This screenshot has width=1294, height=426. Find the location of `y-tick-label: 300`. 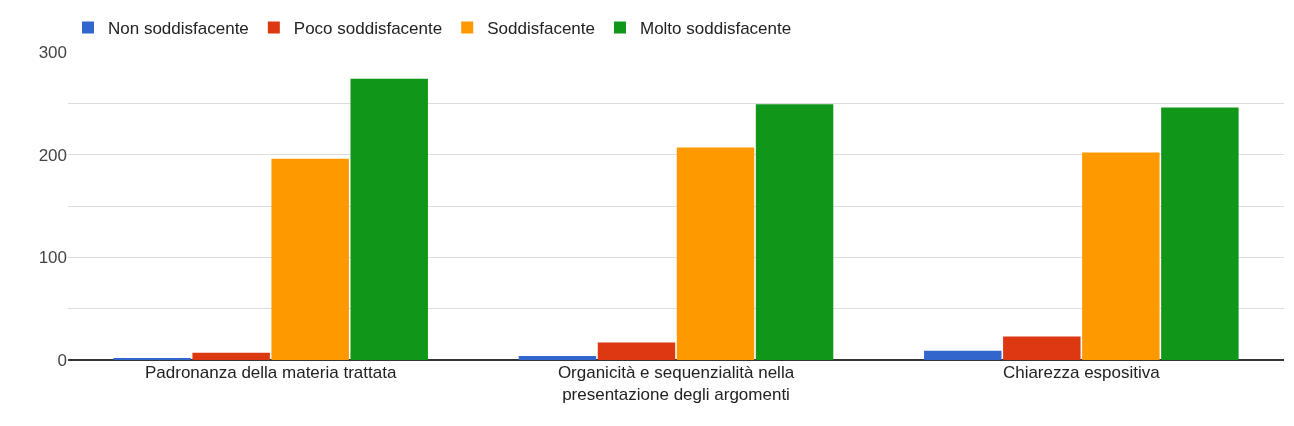

y-tick-label: 300 is located at coordinates (52, 52).